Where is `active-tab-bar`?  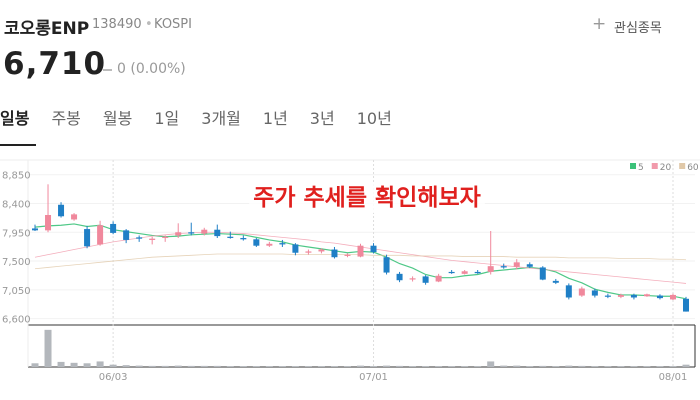 active-tab-bar is located at coordinates (18, 145).